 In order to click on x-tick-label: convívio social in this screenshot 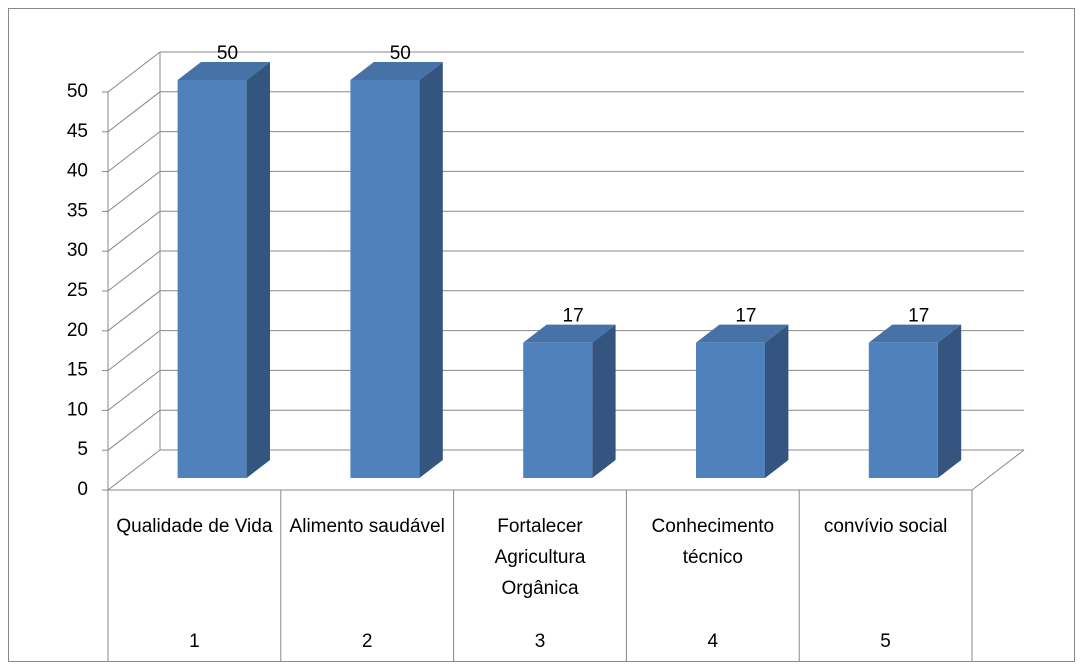, I will do `click(885, 526)`.